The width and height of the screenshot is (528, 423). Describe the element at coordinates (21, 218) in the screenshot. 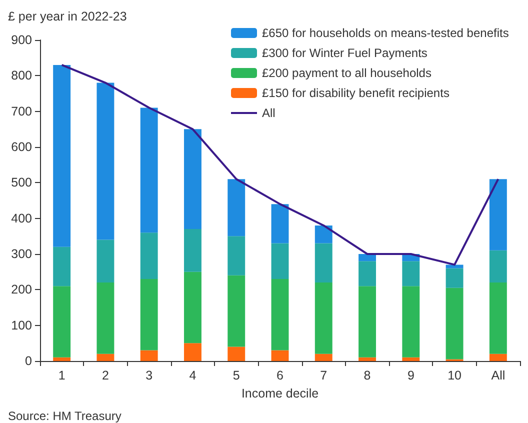

I see `y-tick-label: 400` at that location.